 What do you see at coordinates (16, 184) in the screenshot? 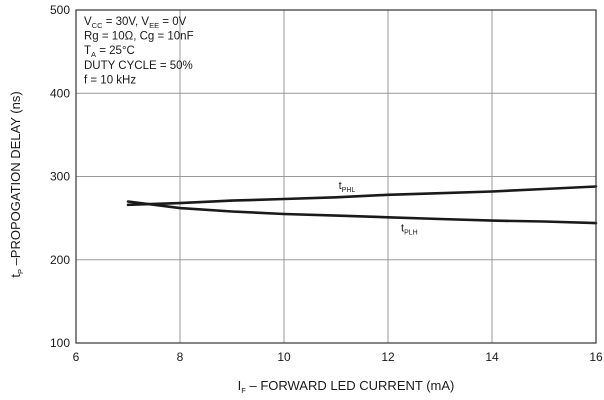
I see `y-axis-label: tP –PROPOGATION DELAY (ns)` at bounding box center [16, 184].